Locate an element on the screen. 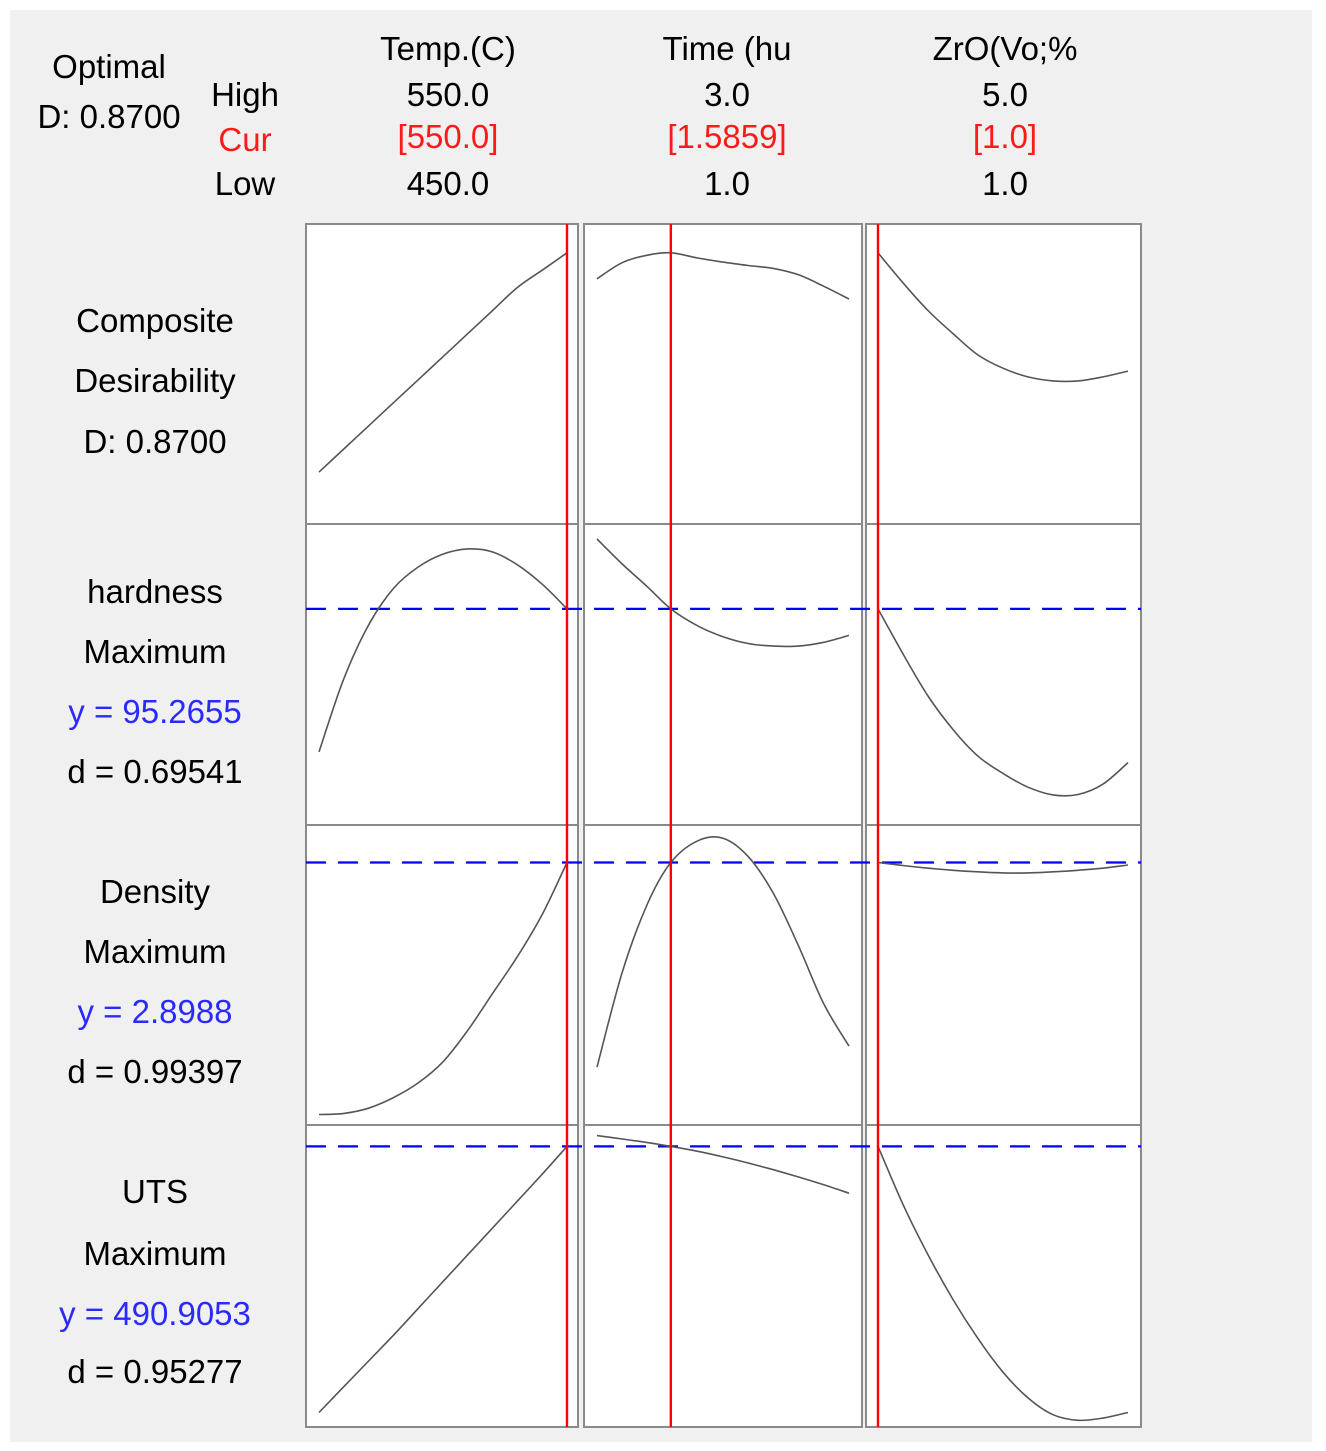 This screenshot has height=1451, width=1326. panel-r0-c1 is located at coordinates (723, 374).